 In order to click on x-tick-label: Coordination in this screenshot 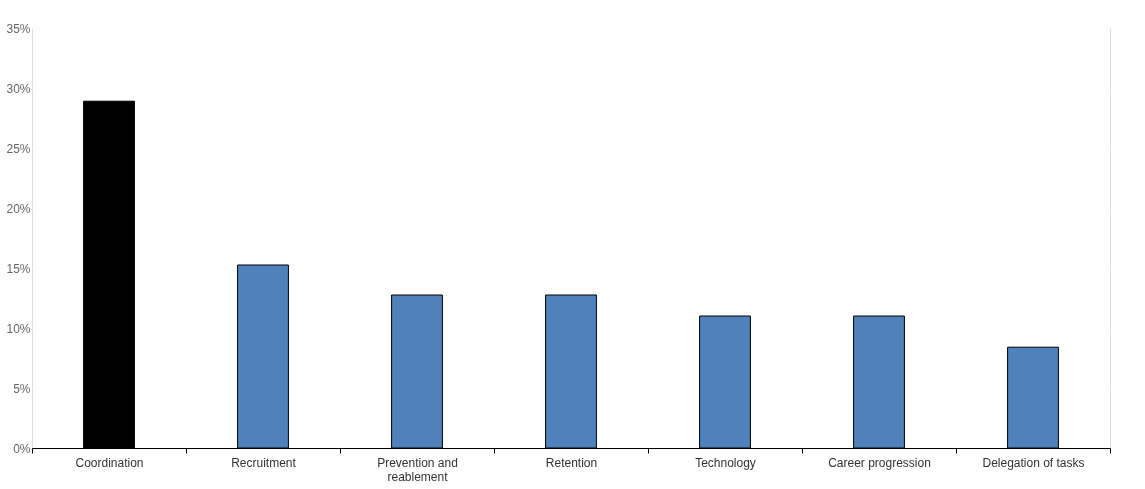, I will do `click(109, 462)`.